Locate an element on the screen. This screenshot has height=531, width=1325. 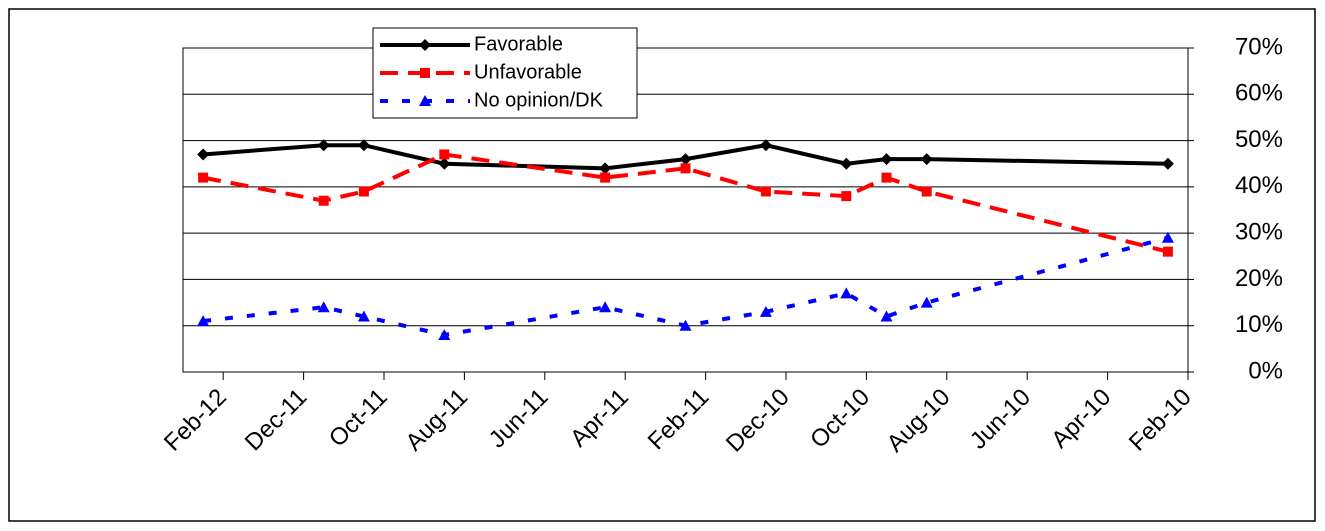
y-tick-label: 10% is located at coordinates (1259, 324).